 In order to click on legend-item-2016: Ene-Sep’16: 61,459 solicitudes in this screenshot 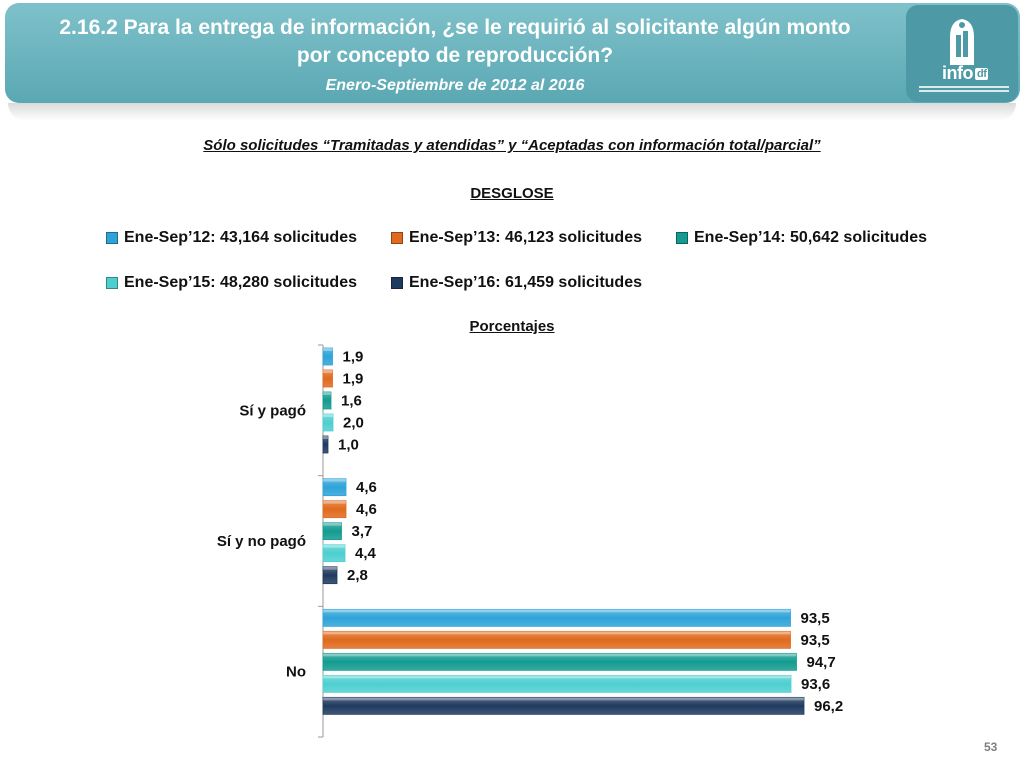, I will do `click(516, 283)`.